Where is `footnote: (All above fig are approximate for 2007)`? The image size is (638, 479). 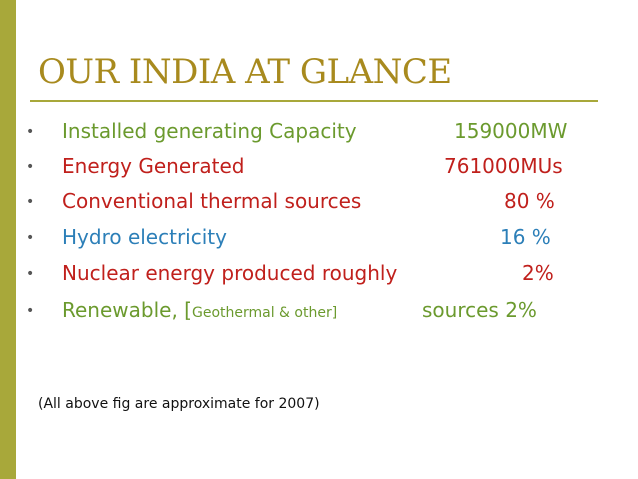 footnote: (All above fig are approximate for 2007) is located at coordinates (179, 404).